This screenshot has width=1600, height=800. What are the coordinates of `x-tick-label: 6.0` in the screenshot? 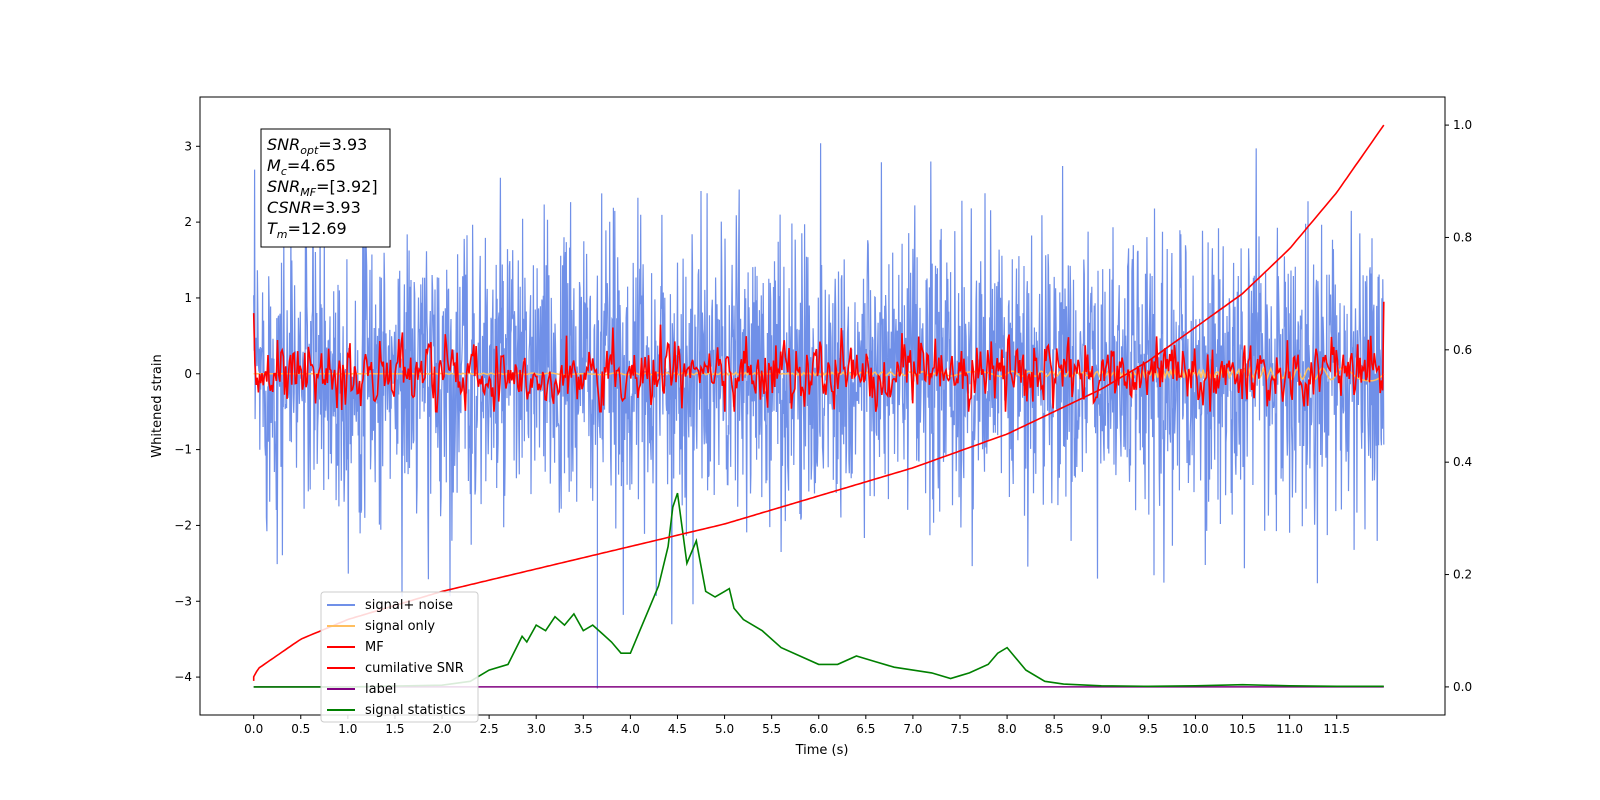 It's located at (818, 729).